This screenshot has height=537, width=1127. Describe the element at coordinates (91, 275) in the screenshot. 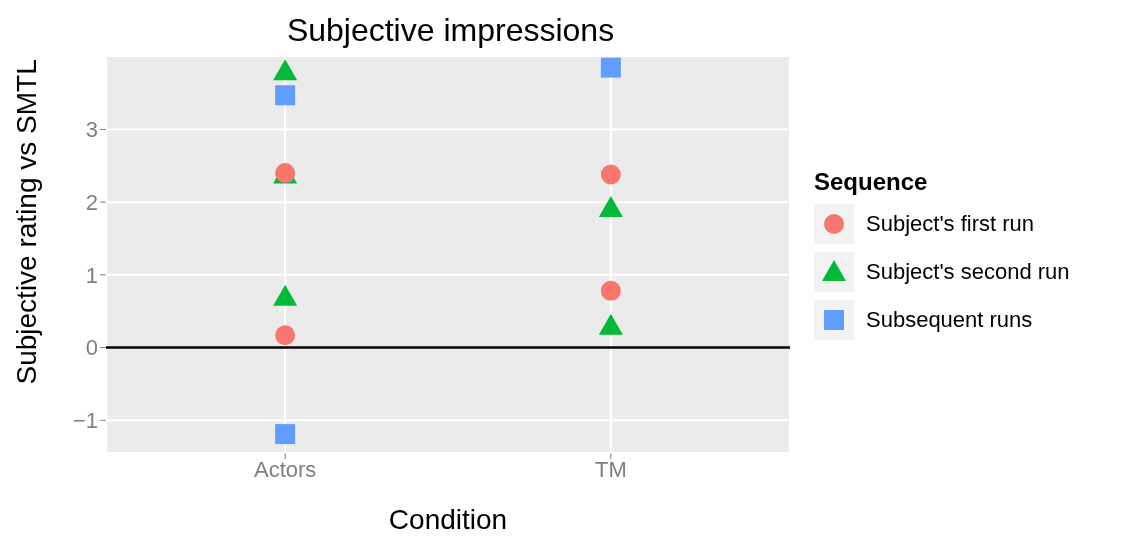

I see `y-tick-label: 1` at that location.